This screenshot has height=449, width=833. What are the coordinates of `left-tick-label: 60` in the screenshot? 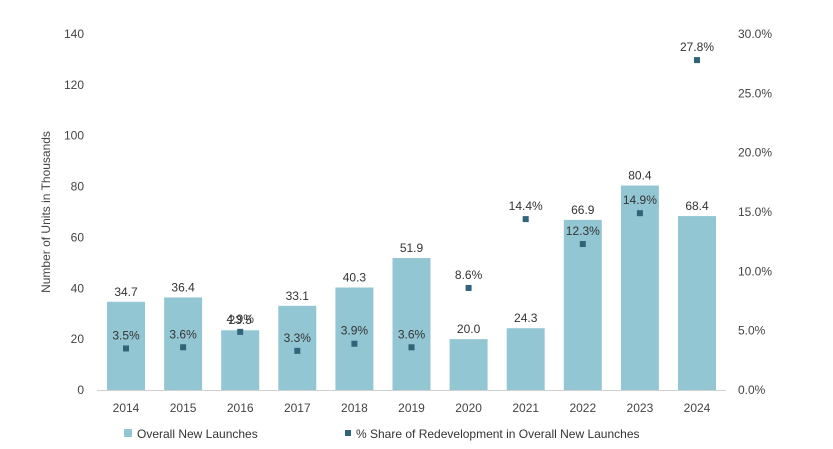 It's located at (78, 237).